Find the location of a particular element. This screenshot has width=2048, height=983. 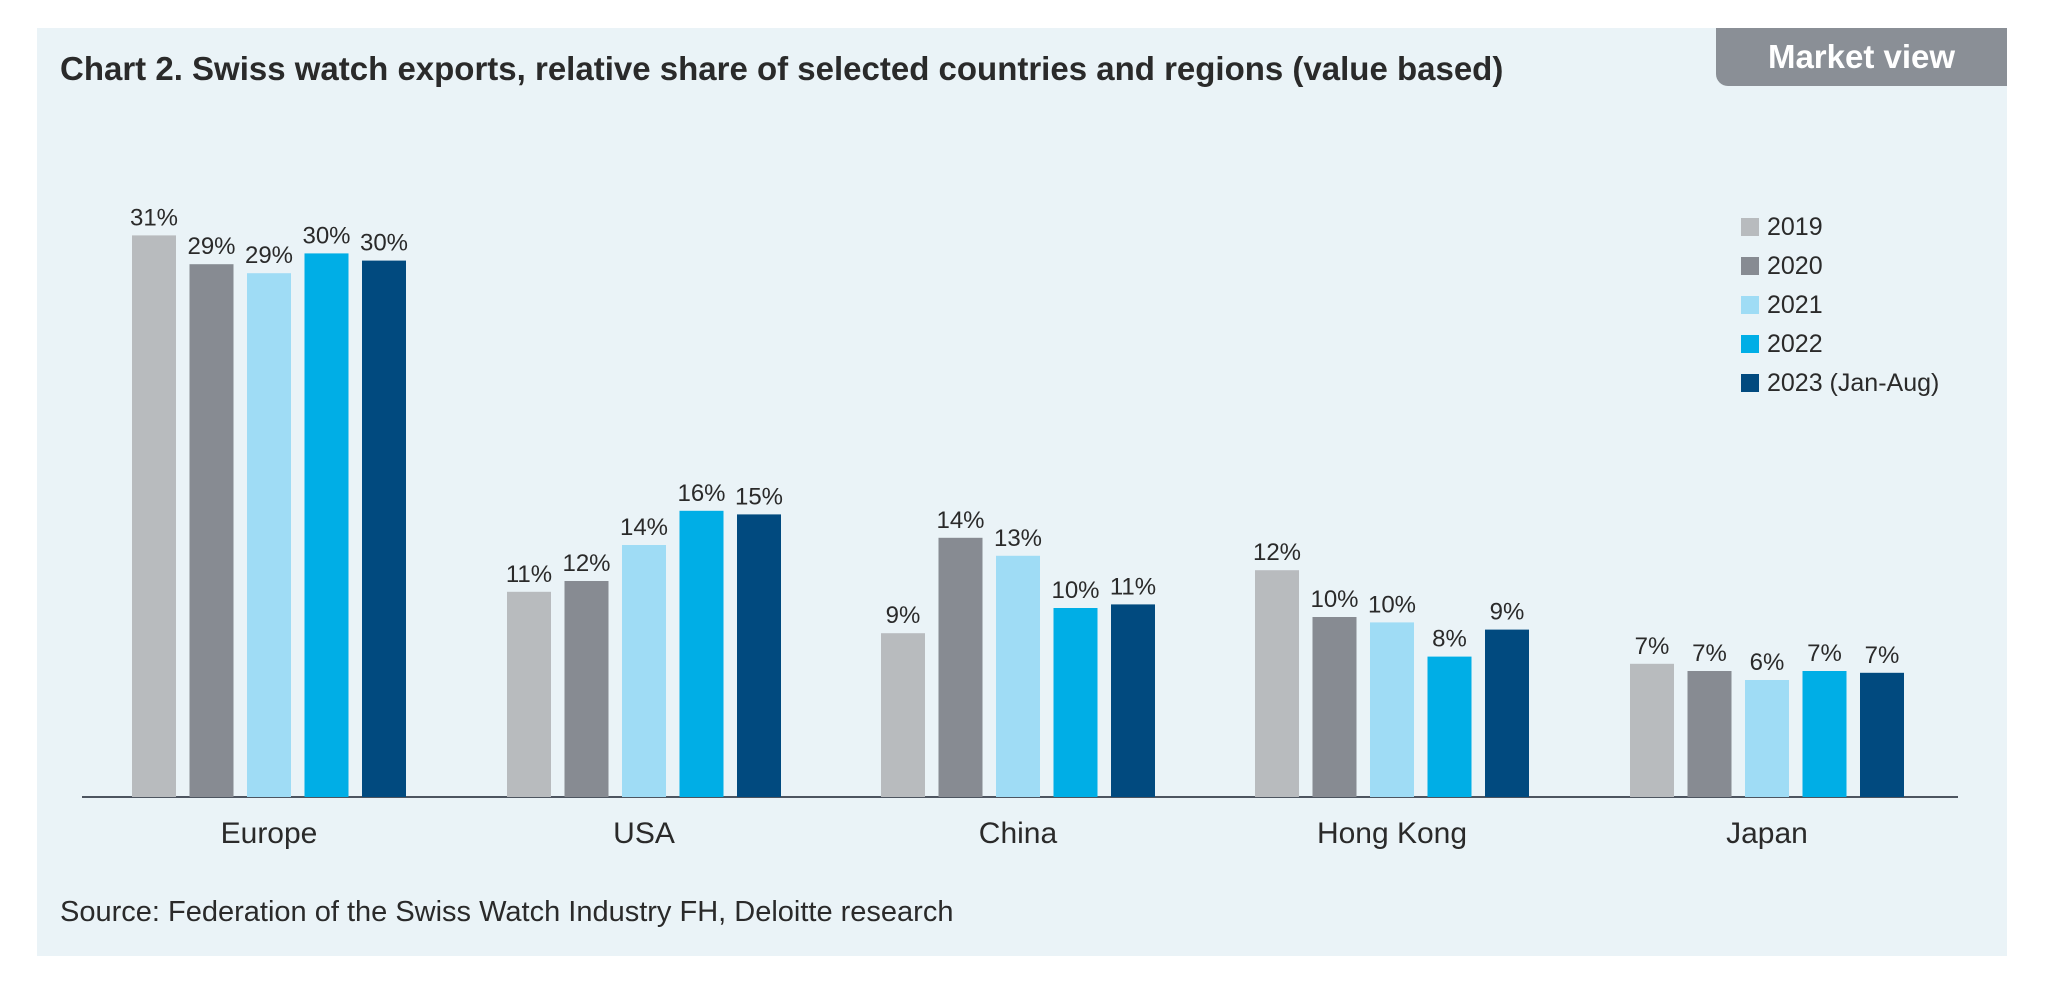

bar-hong-kong-2020 is located at coordinates (1334, 707).